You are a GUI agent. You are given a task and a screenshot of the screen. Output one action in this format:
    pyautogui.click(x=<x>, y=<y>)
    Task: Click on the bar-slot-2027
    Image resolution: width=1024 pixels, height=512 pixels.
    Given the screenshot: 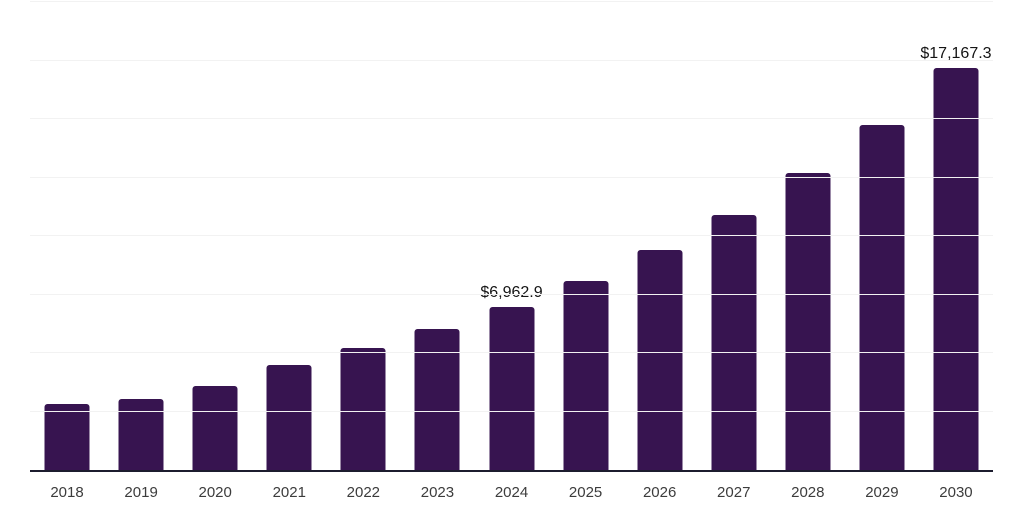 What is the action you would take?
    pyautogui.click(x=734, y=236)
    